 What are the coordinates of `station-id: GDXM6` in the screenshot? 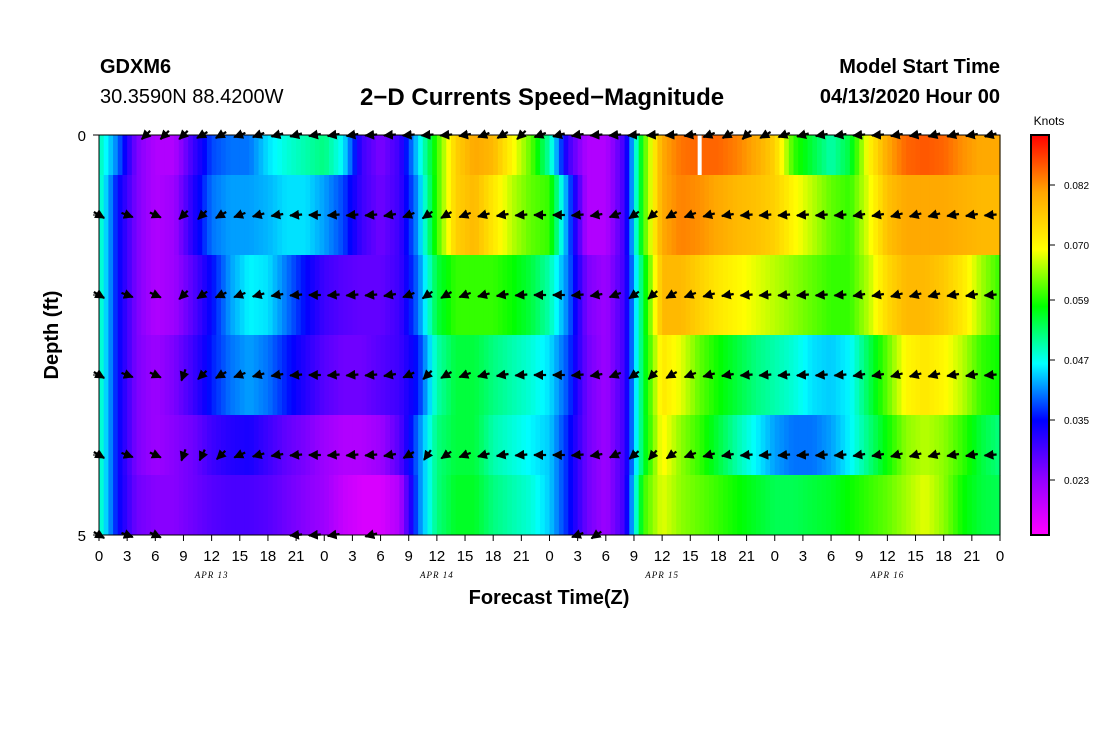 It's located at (136, 67).